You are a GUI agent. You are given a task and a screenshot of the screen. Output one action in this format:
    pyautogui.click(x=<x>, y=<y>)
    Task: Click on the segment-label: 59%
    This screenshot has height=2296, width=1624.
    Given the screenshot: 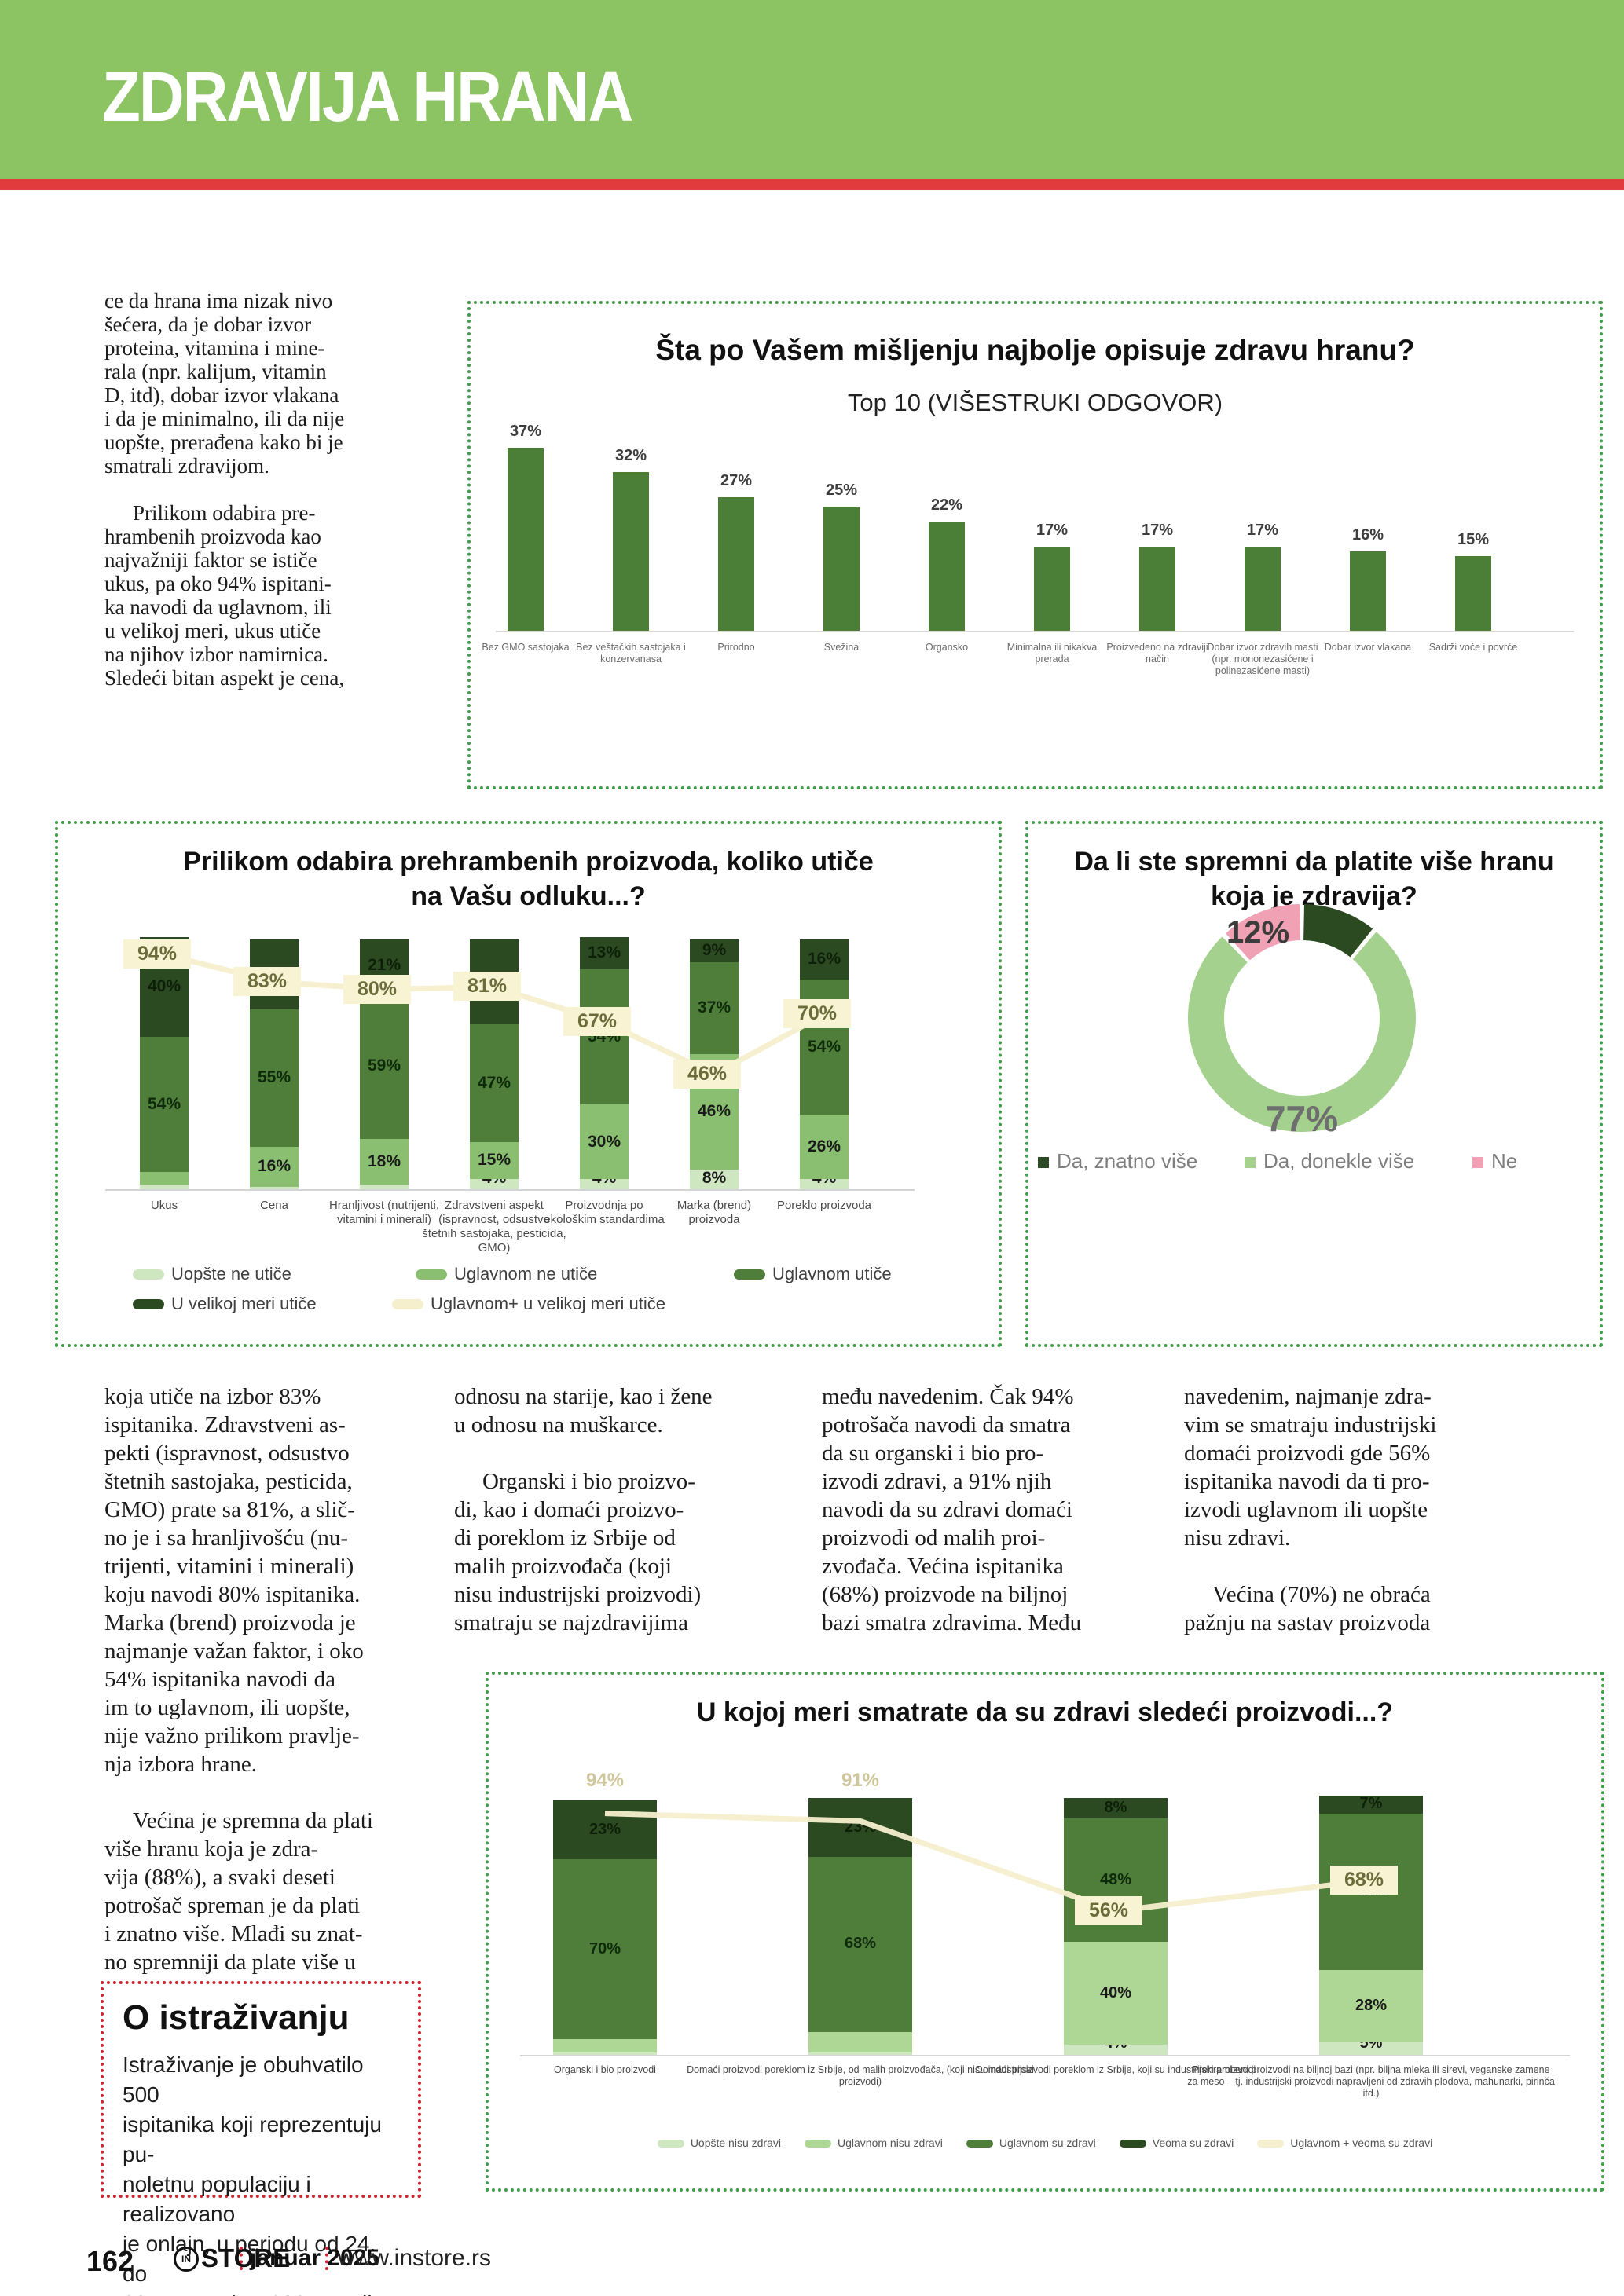 What is the action you would take?
    pyautogui.click(x=384, y=1065)
    